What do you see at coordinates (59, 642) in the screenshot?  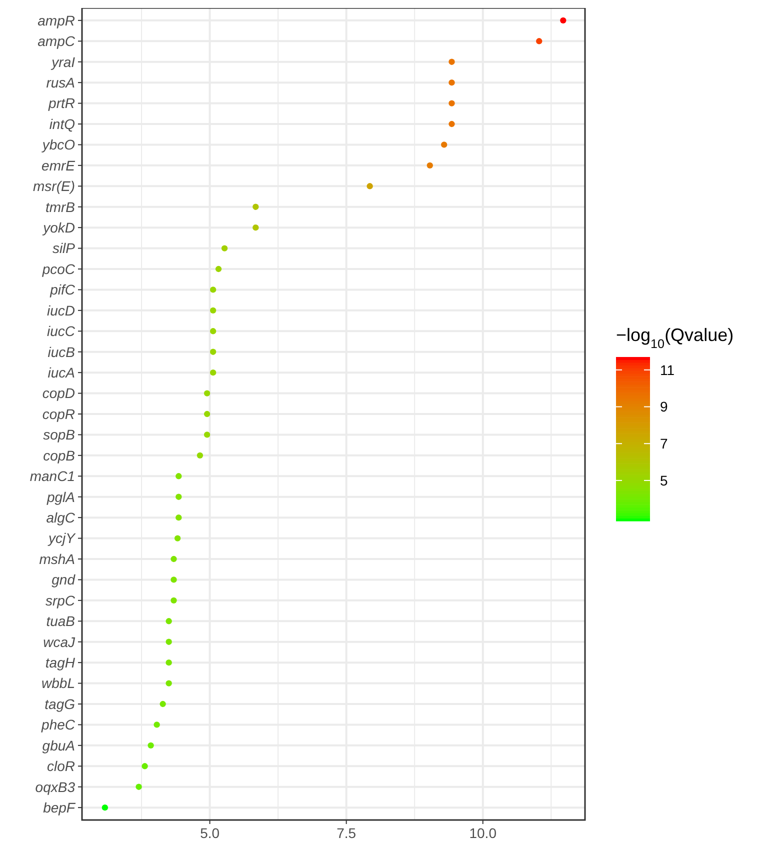 I see `y-tick-label: wcaJ` at bounding box center [59, 642].